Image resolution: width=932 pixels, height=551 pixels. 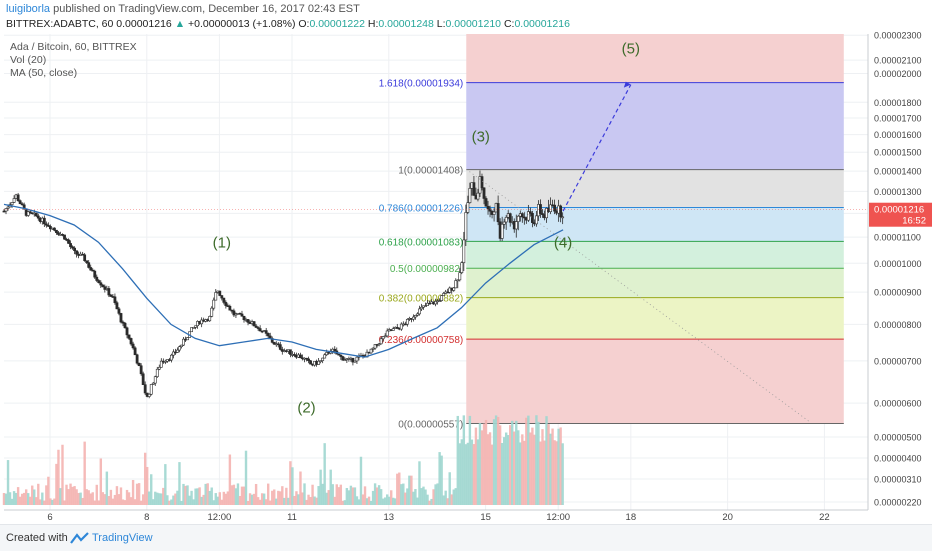 What do you see at coordinates (306, 407) in the screenshot?
I see `wave-label: (2)` at bounding box center [306, 407].